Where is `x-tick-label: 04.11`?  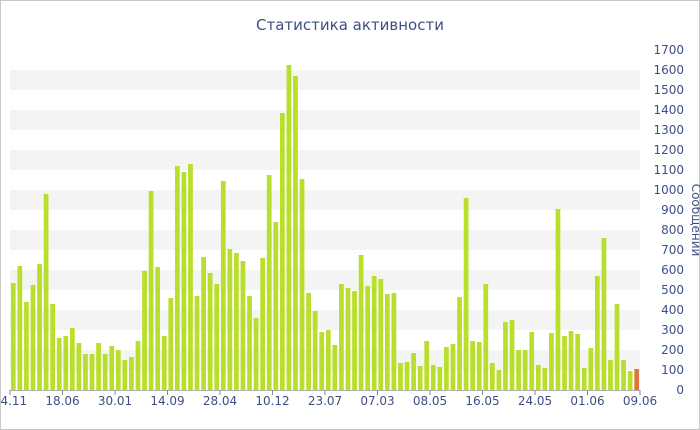 x-tick-label: 04.11 is located at coordinates (13, 401).